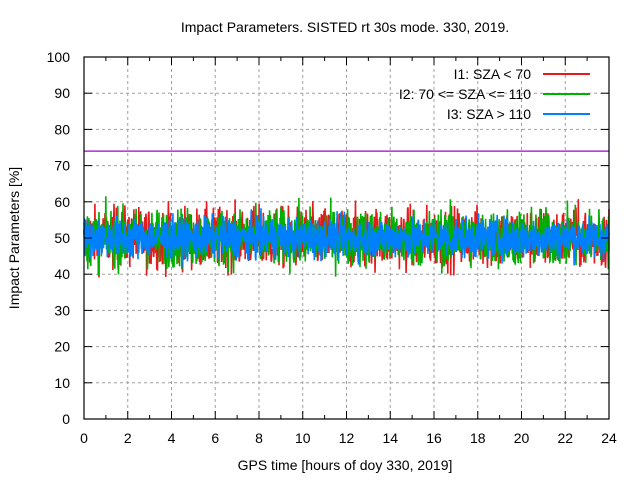  What do you see at coordinates (259, 438) in the screenshot?
I see `x-tick-label: 8` at bounding box center [259, 438].